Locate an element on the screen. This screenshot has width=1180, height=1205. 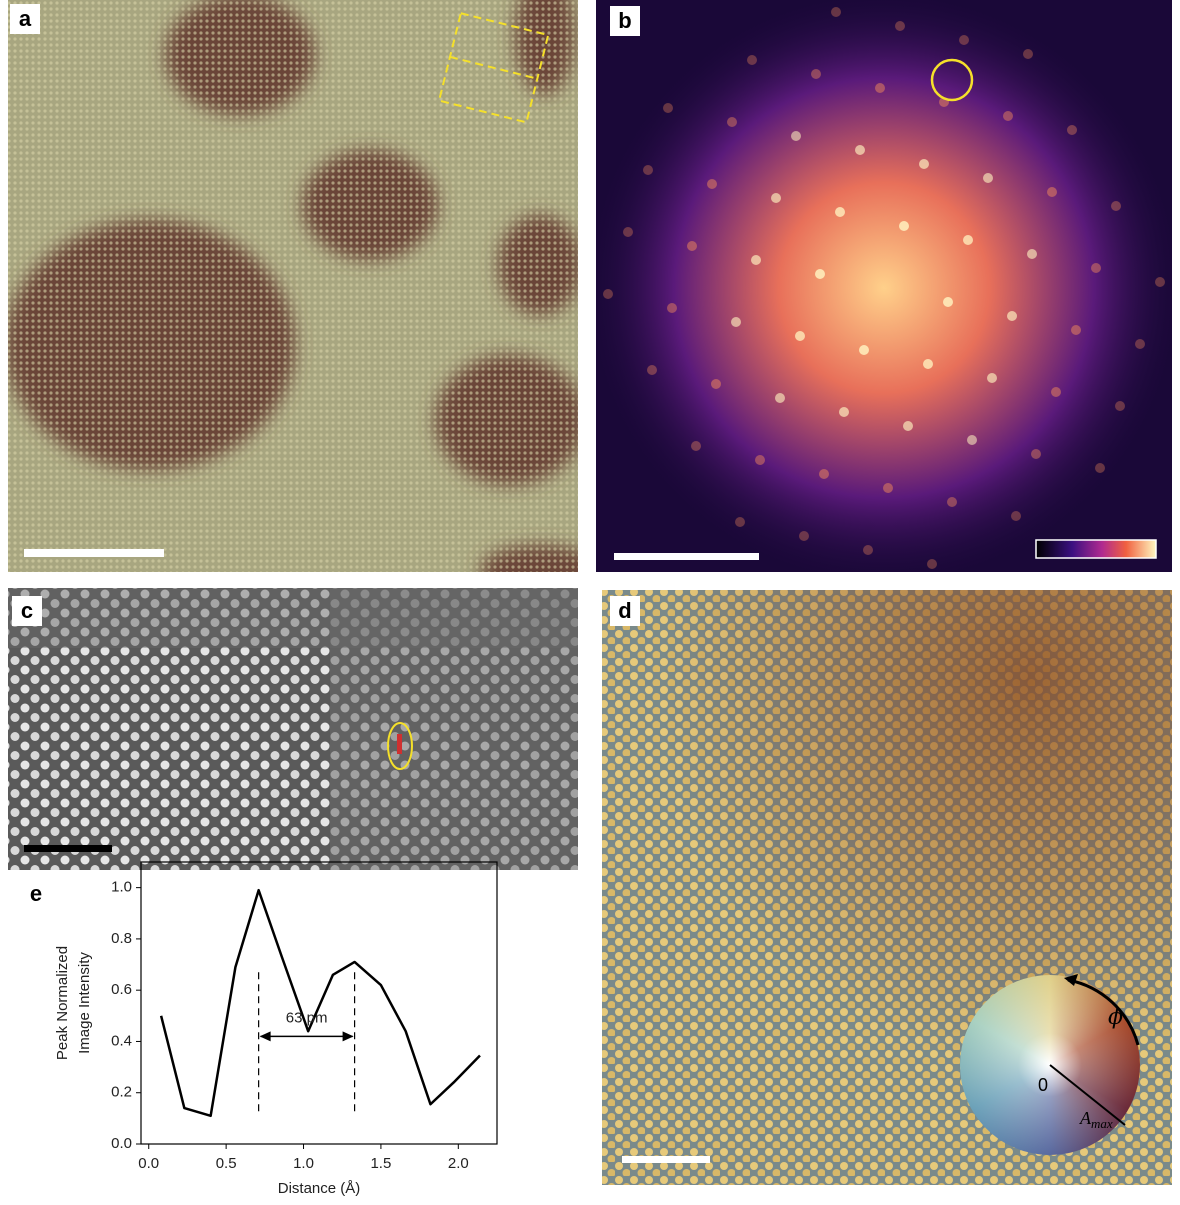
panel-c is located at coordinates (293, 729).